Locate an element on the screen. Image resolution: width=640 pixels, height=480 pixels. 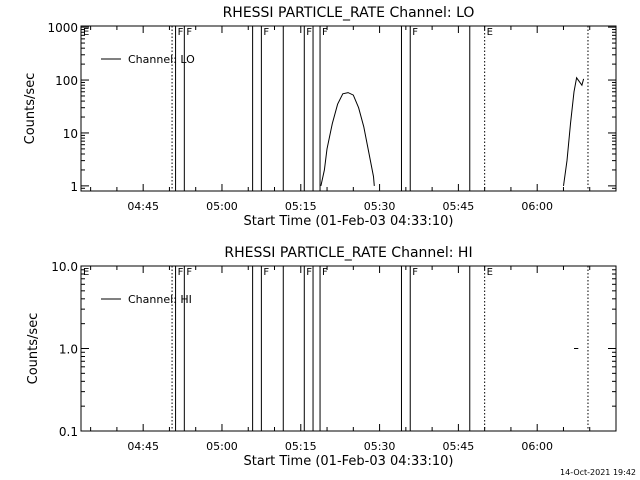
chart-title: RHESSI PARTICLE_RATE Channel: LO is located at coordinates (349, 13).